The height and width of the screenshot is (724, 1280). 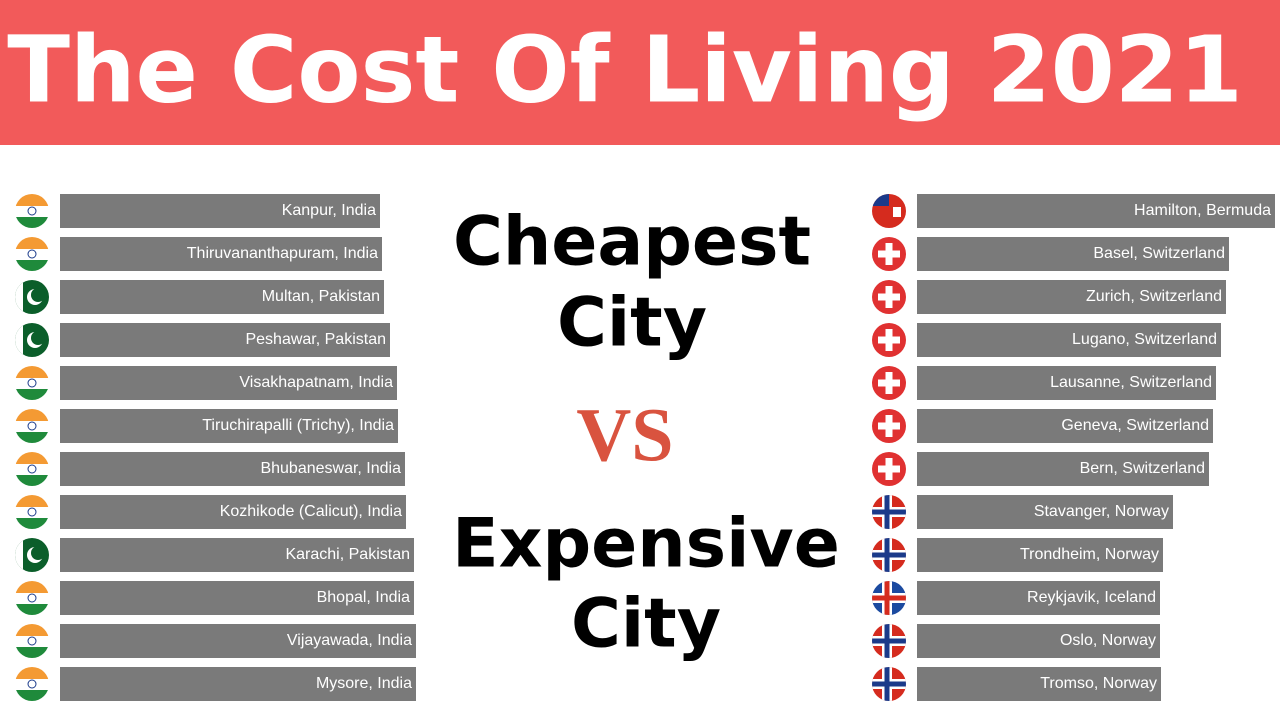 What do you see at coordinates (624, 435) in the screenshot?
I see `vs: VS` at bounding box center [624, 435].